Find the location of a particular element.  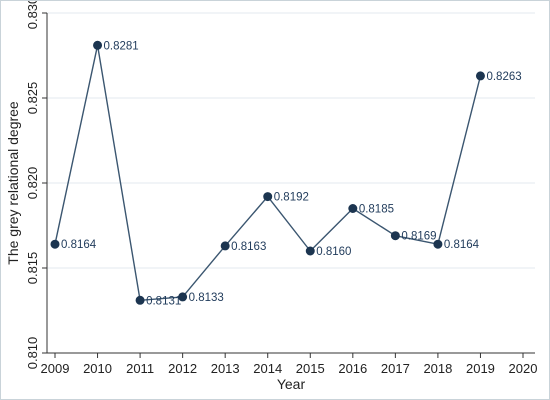

x-tick-label: 2010 is located at coordinates (97, 368).